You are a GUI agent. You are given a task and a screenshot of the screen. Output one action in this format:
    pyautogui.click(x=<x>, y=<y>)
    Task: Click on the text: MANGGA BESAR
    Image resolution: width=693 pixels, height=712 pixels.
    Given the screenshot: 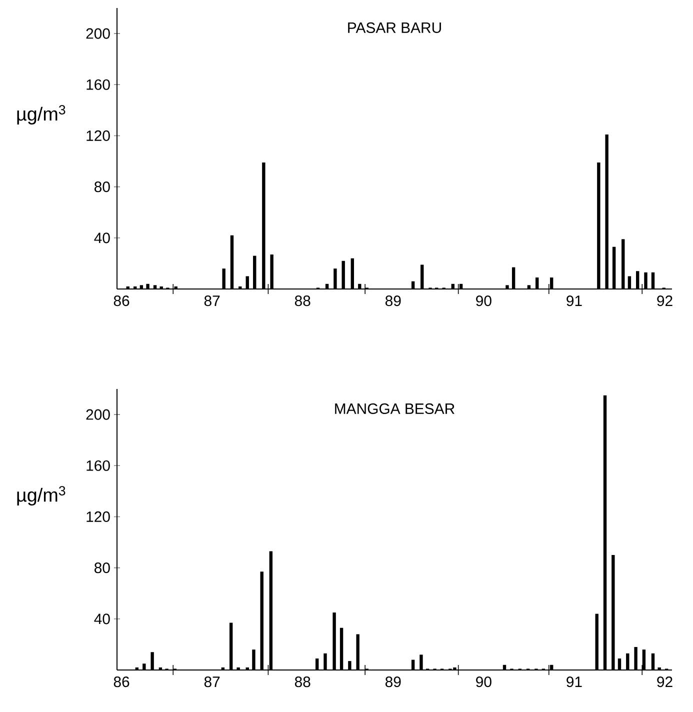 What is the action you would take?
    pyautogui.click(x=394, y=408)
    